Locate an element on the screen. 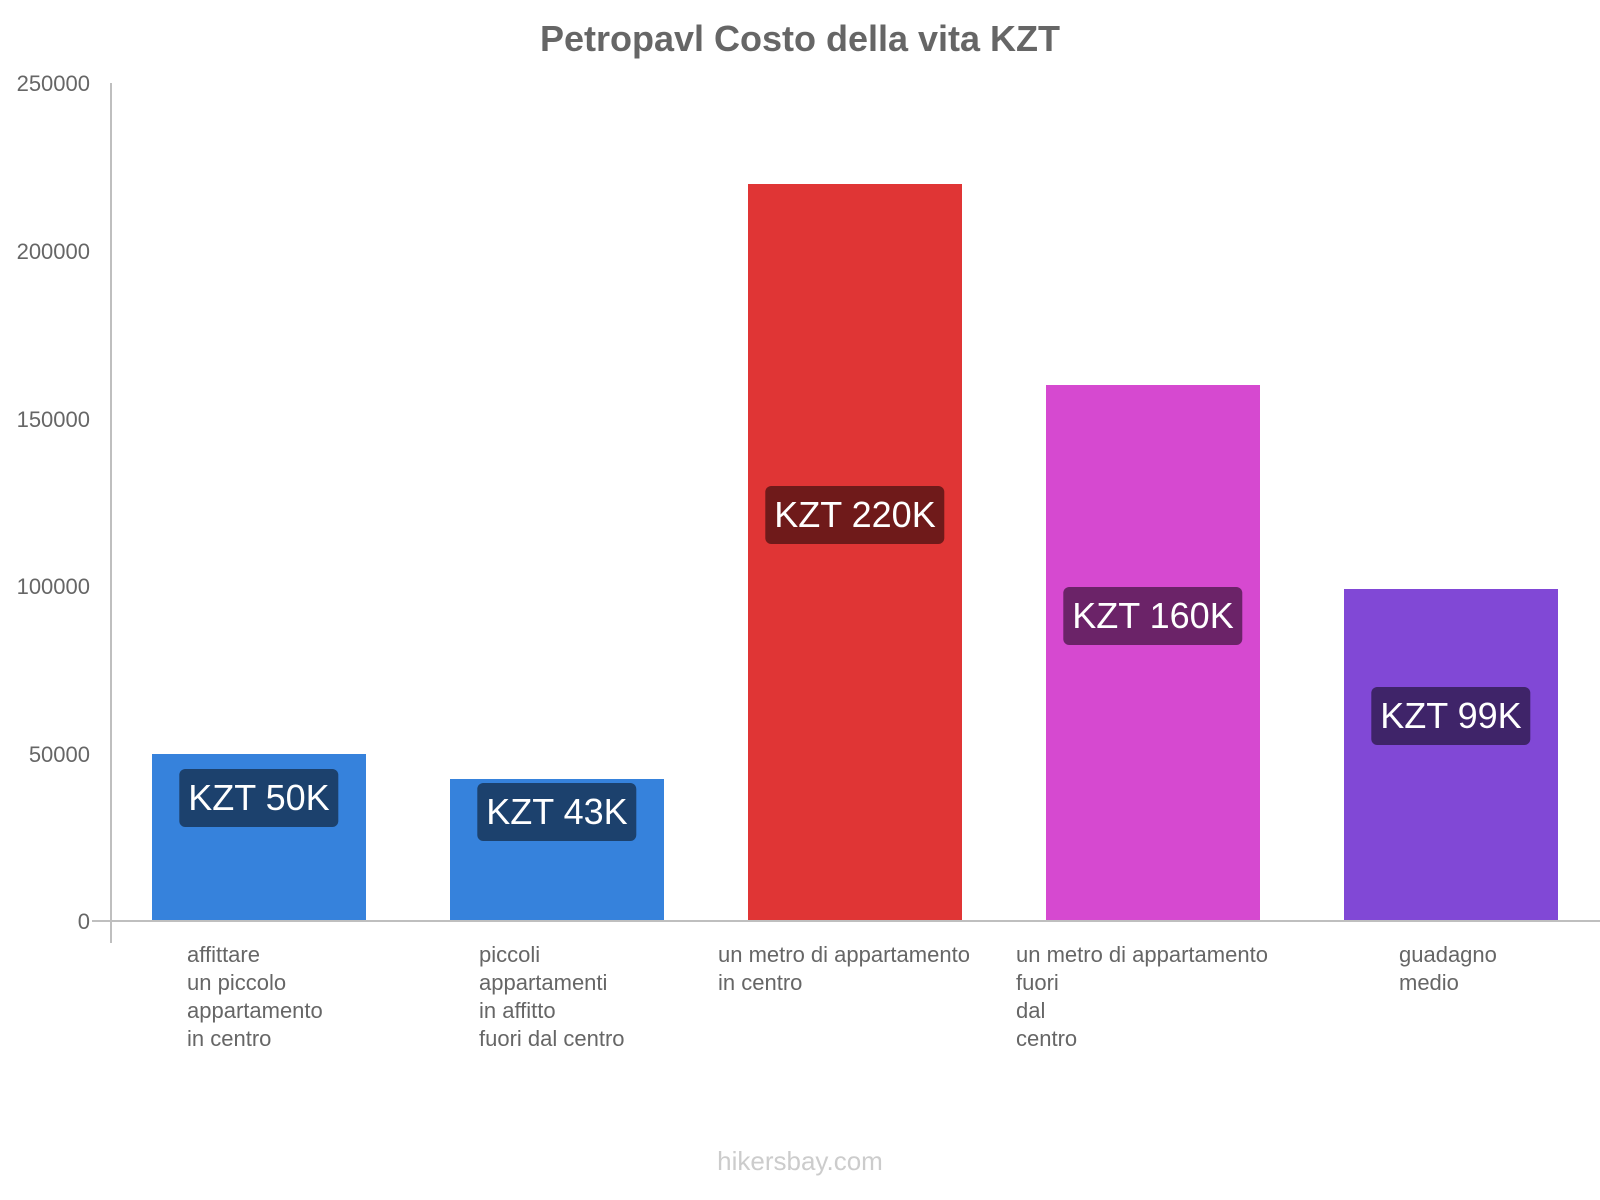  bar-average-salary is located at coordinates (1451, 755).